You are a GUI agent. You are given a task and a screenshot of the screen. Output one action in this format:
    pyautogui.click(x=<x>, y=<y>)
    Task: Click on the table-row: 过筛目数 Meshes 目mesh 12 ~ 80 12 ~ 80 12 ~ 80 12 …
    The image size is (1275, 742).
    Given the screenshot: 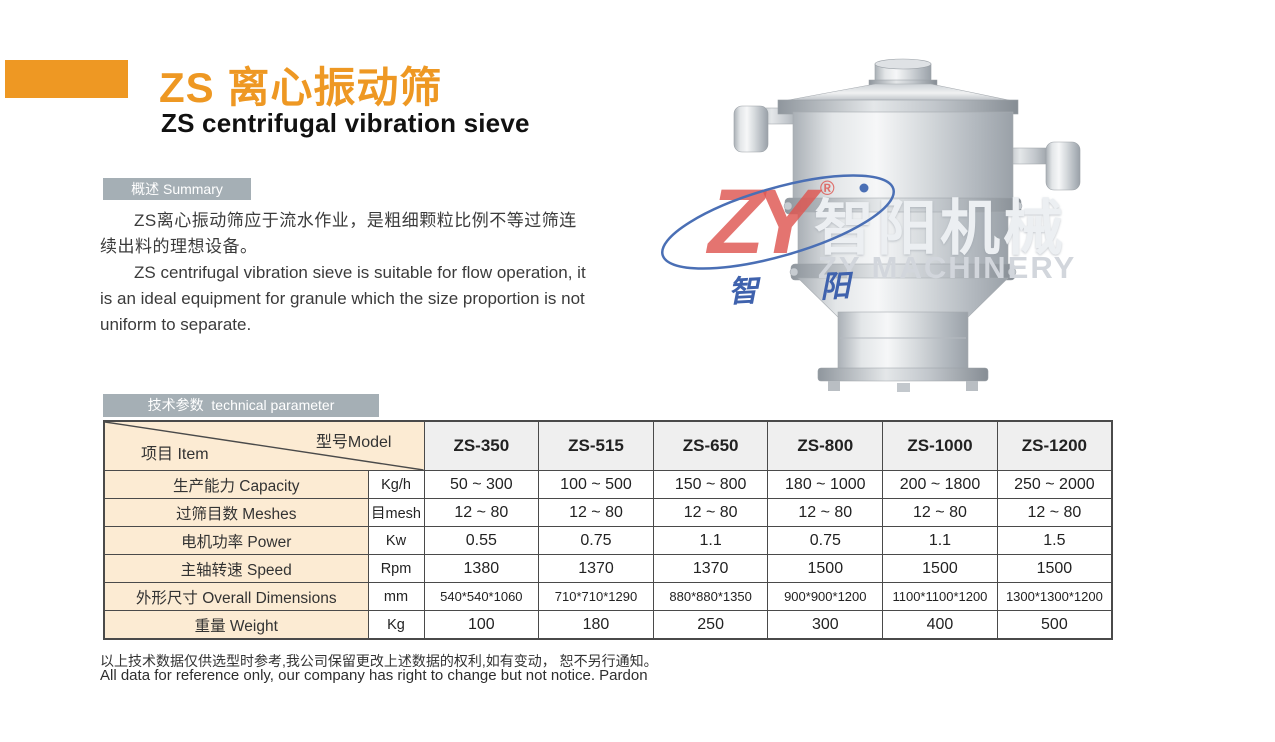 What is the action you would take?
    pyautogui.click(x=608, y=512)
    